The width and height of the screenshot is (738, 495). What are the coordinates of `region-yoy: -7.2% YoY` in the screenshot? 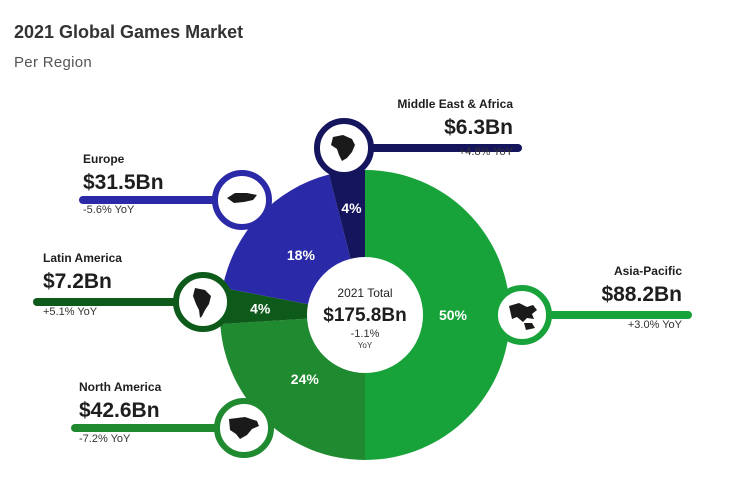 It's located at (105, 439).